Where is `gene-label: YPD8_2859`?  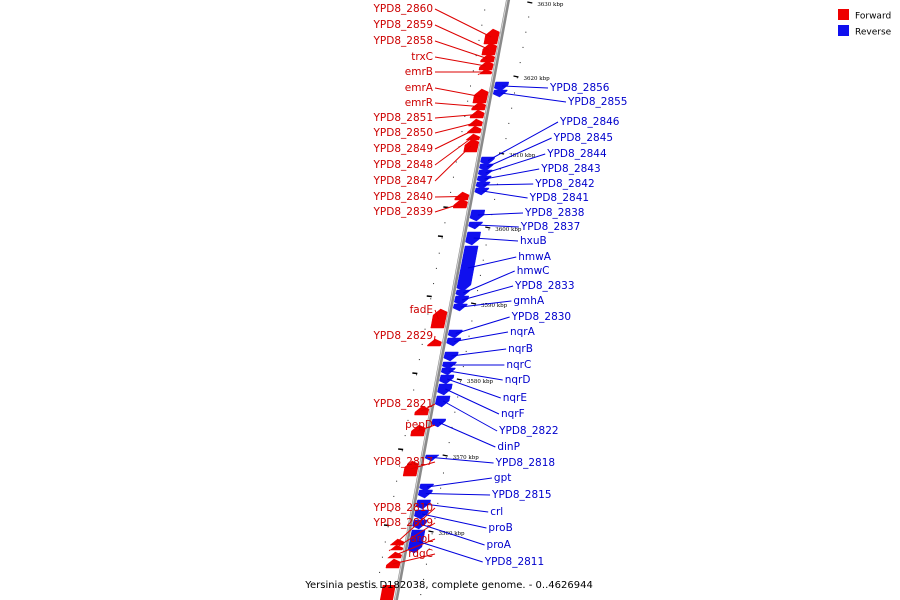
gene-label: YPD8_2859 is located at coordinates (403, 25).